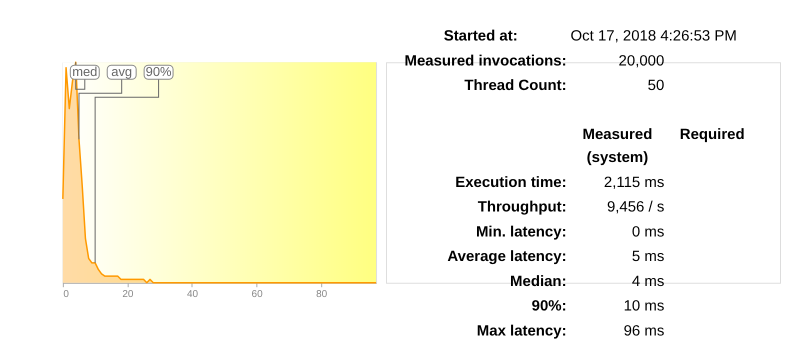 The image size is (786, 363). Describe the element at coordinates (648, 231) in the screenshot. I see `text: 0 ms` at that location.